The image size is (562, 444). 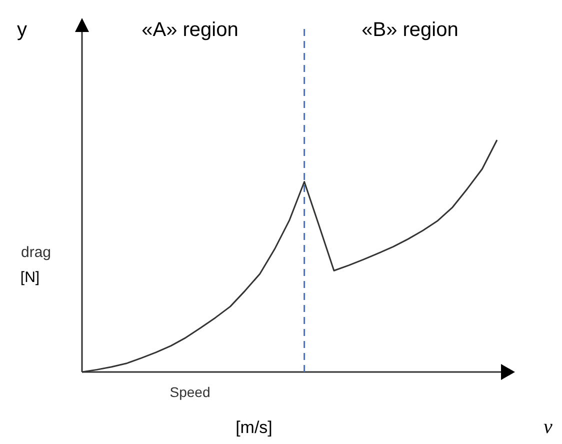 What do you see at coordinates (190, 30) in the screenshot?
I see `text: «A» region` at bounding box center [190, 30].